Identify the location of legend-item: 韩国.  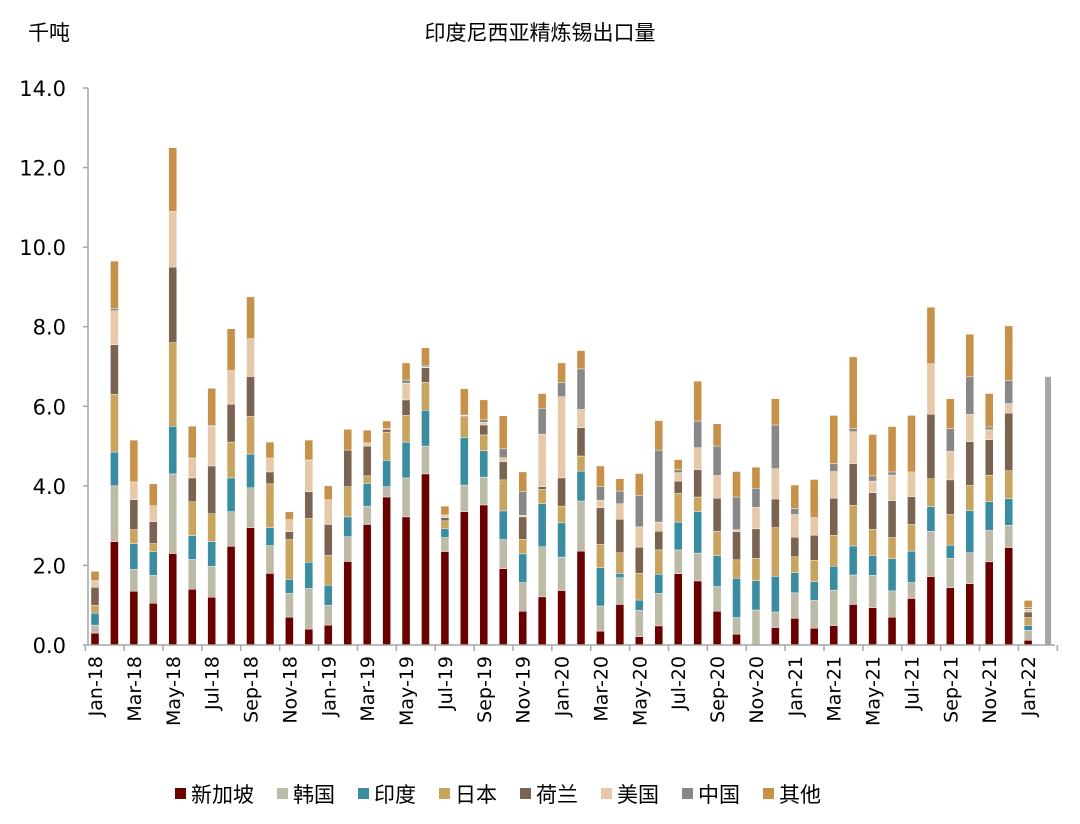
(306, 795).